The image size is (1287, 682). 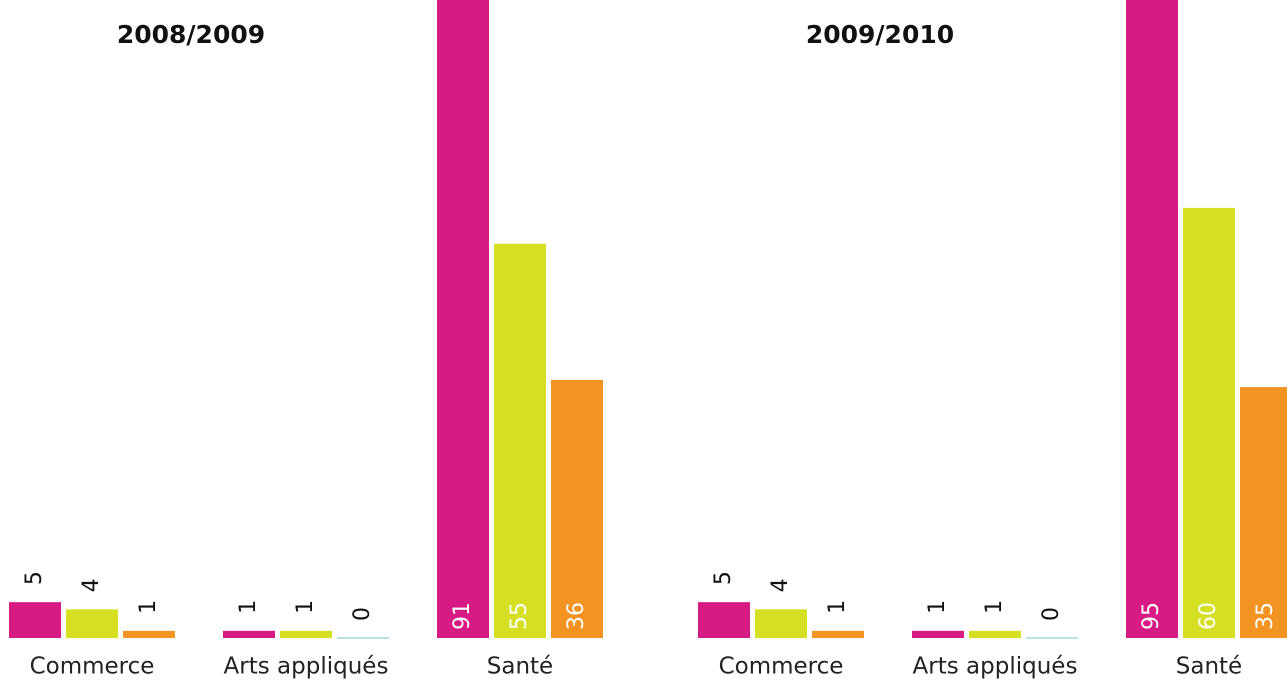 What do you see at coordinates (519, 616) in the screenshot?
I see `value-label: 55` at bounding box center [519, 616].